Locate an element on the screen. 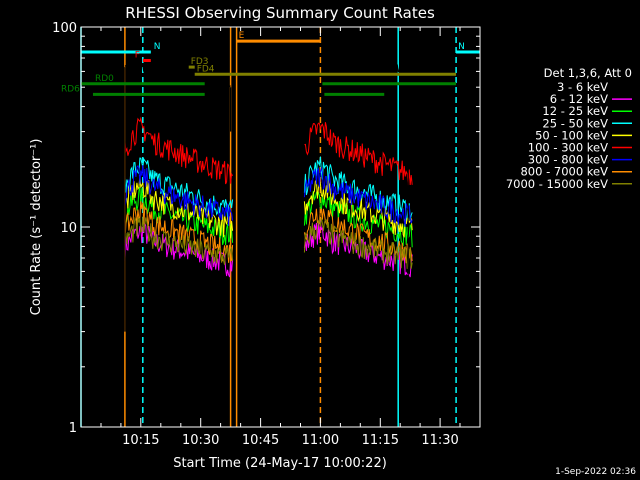 The image size is (640, 480). x-tick-label: 11:00 is located at coordinates (320, 440).